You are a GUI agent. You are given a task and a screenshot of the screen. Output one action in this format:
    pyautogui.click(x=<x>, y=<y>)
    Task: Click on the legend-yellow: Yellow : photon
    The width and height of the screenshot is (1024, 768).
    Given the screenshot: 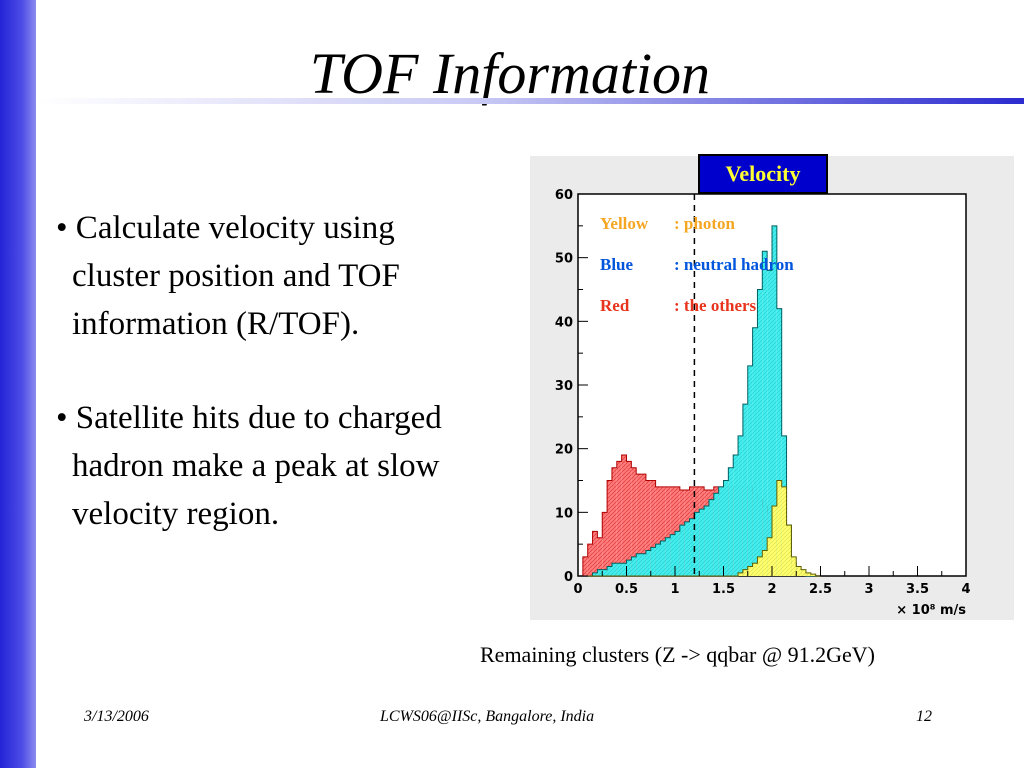 What is the action you would take?
    pyautogui.click(x=667, y=224)
    